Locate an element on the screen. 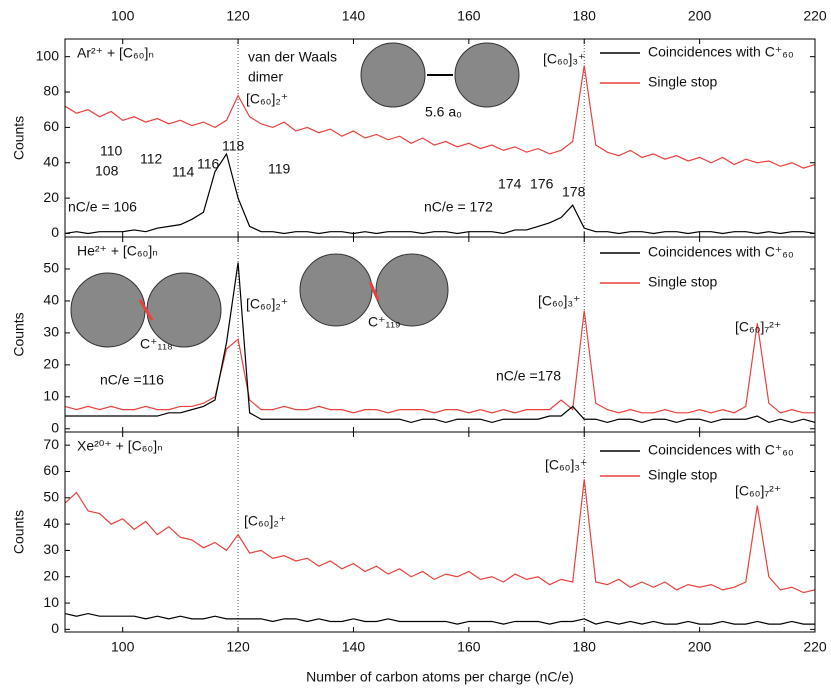  x-tick-label-top: 160 is located at coordinates (469, 16).